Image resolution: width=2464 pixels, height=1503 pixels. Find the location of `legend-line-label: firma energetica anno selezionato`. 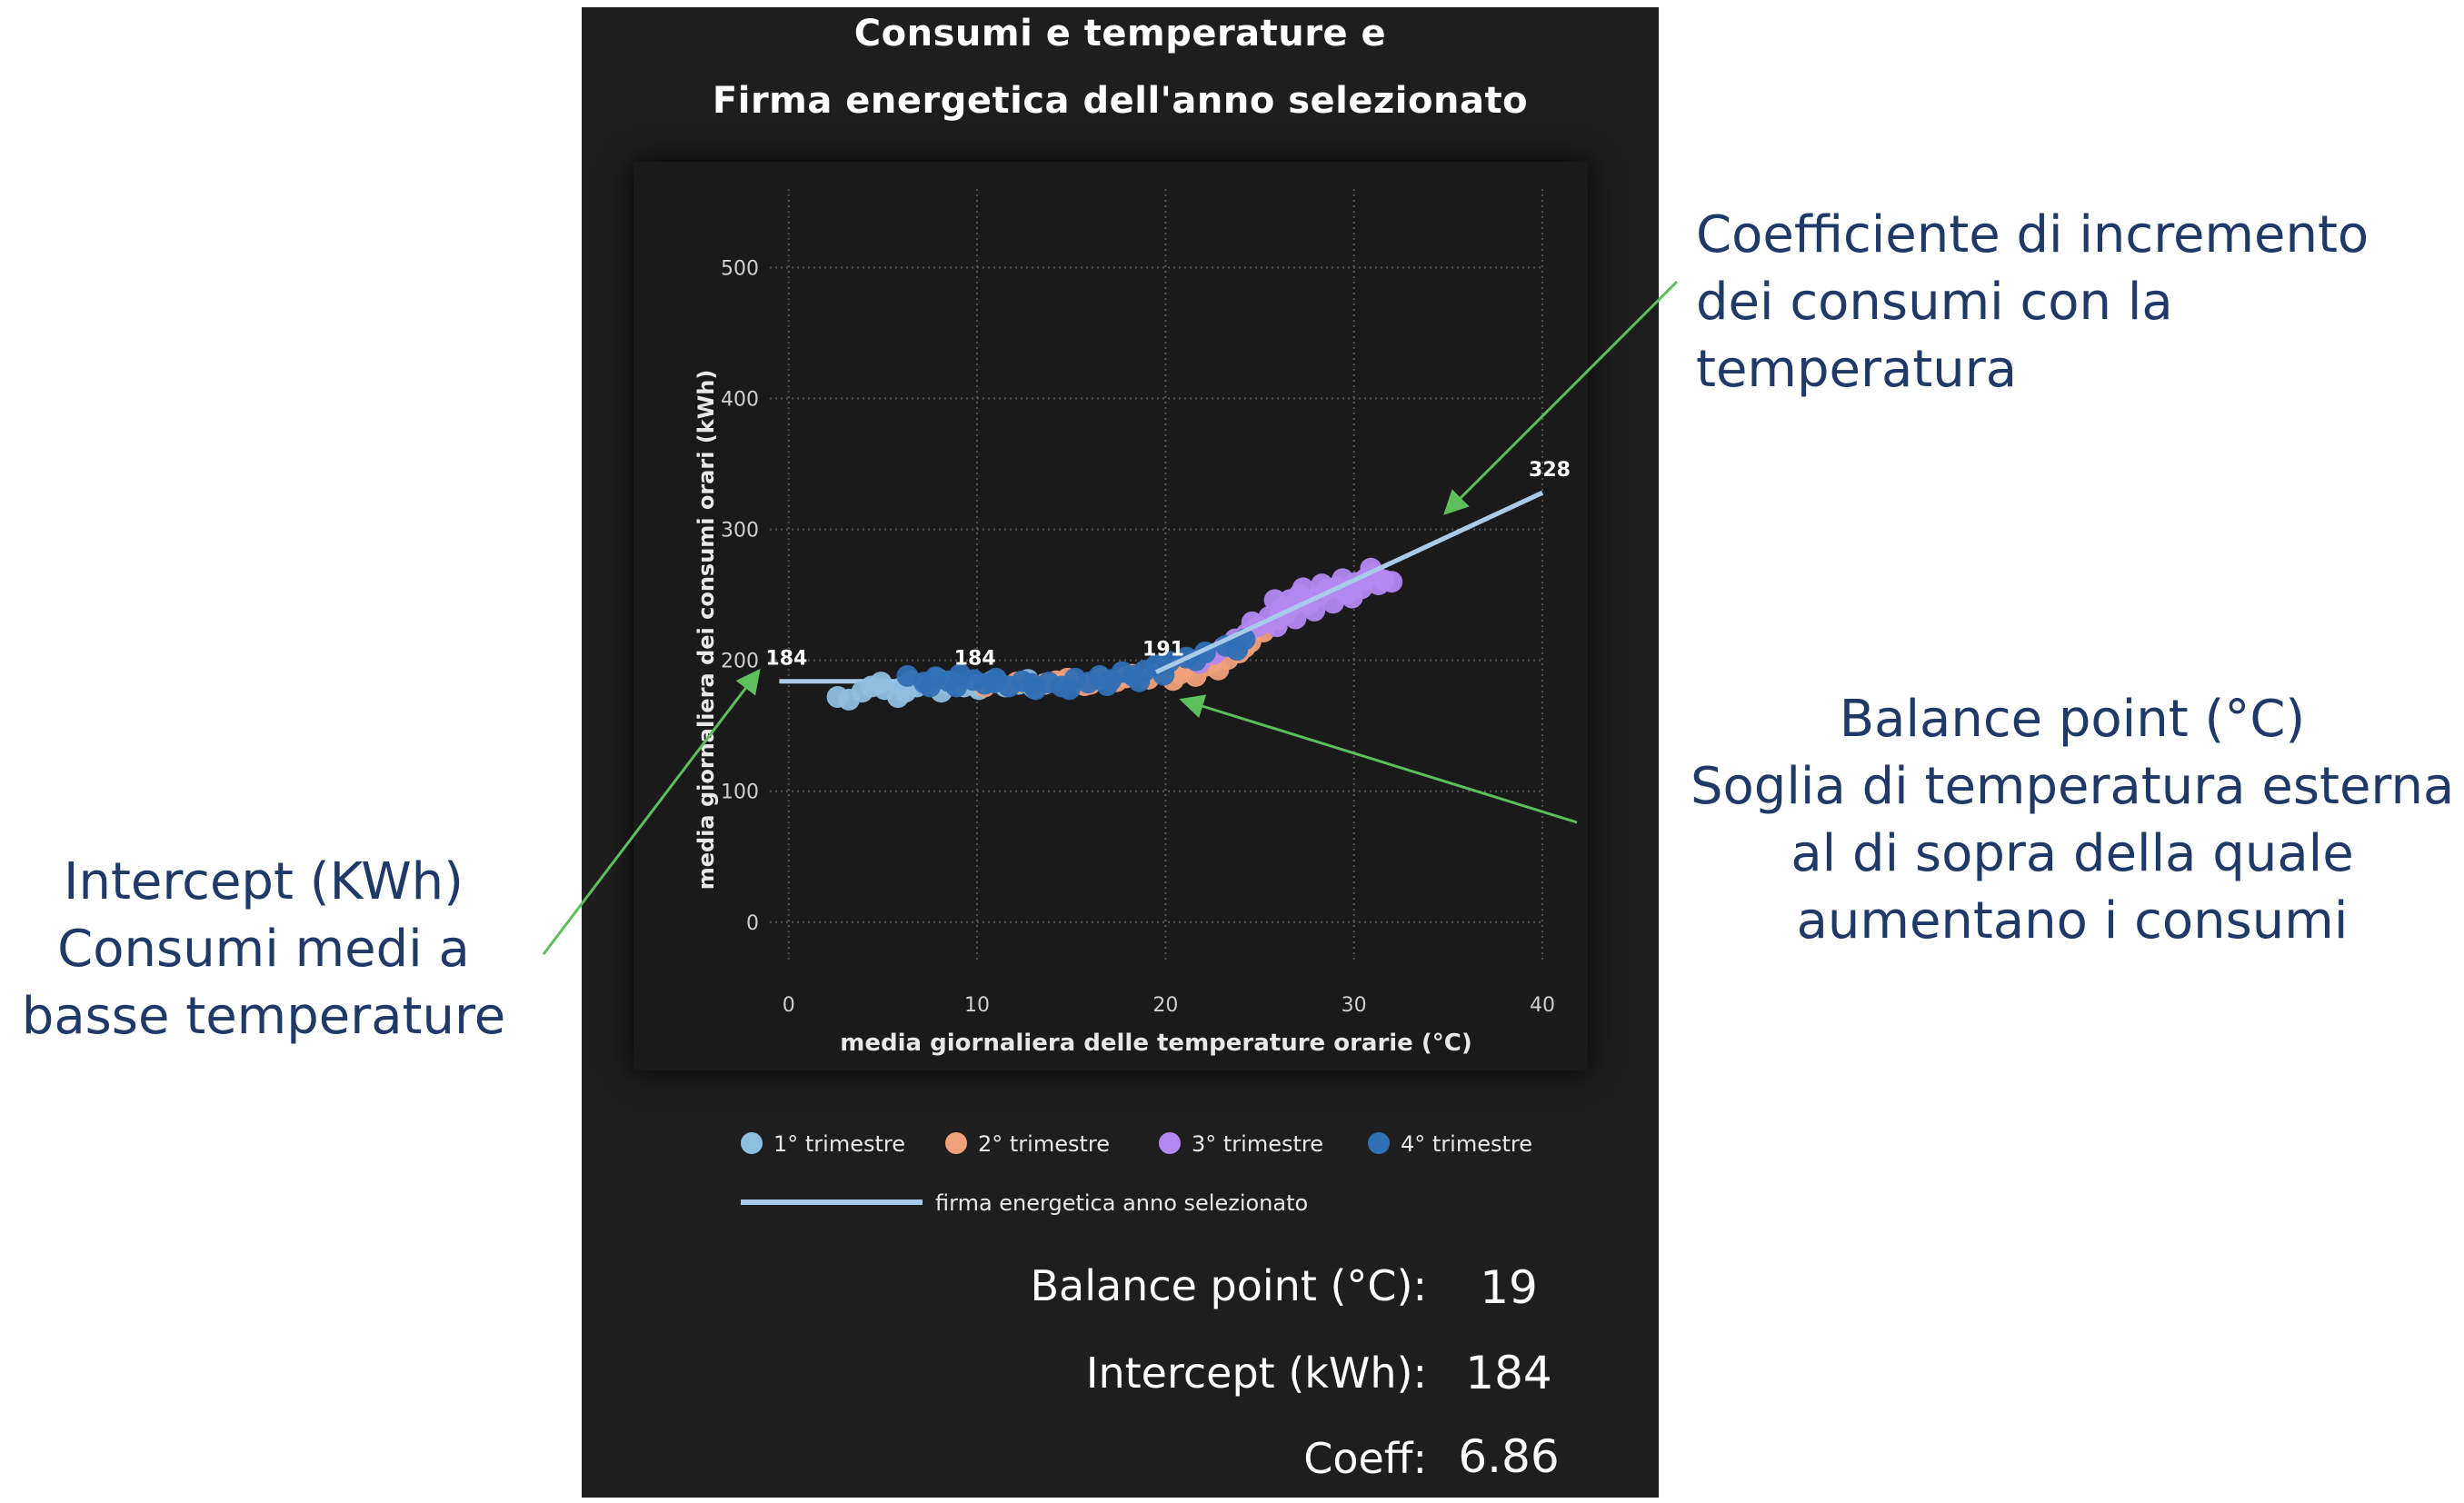

legend-line-label: firma energetica anno selezionato is located at coordinates (1121, 1203).